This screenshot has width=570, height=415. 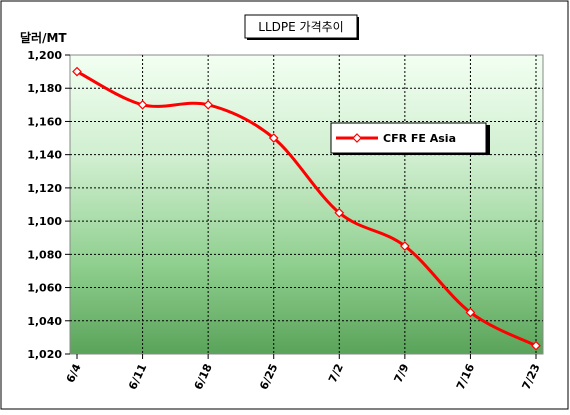 I want to click on y-tick-label: 1,020, so click(x=44, y=354).